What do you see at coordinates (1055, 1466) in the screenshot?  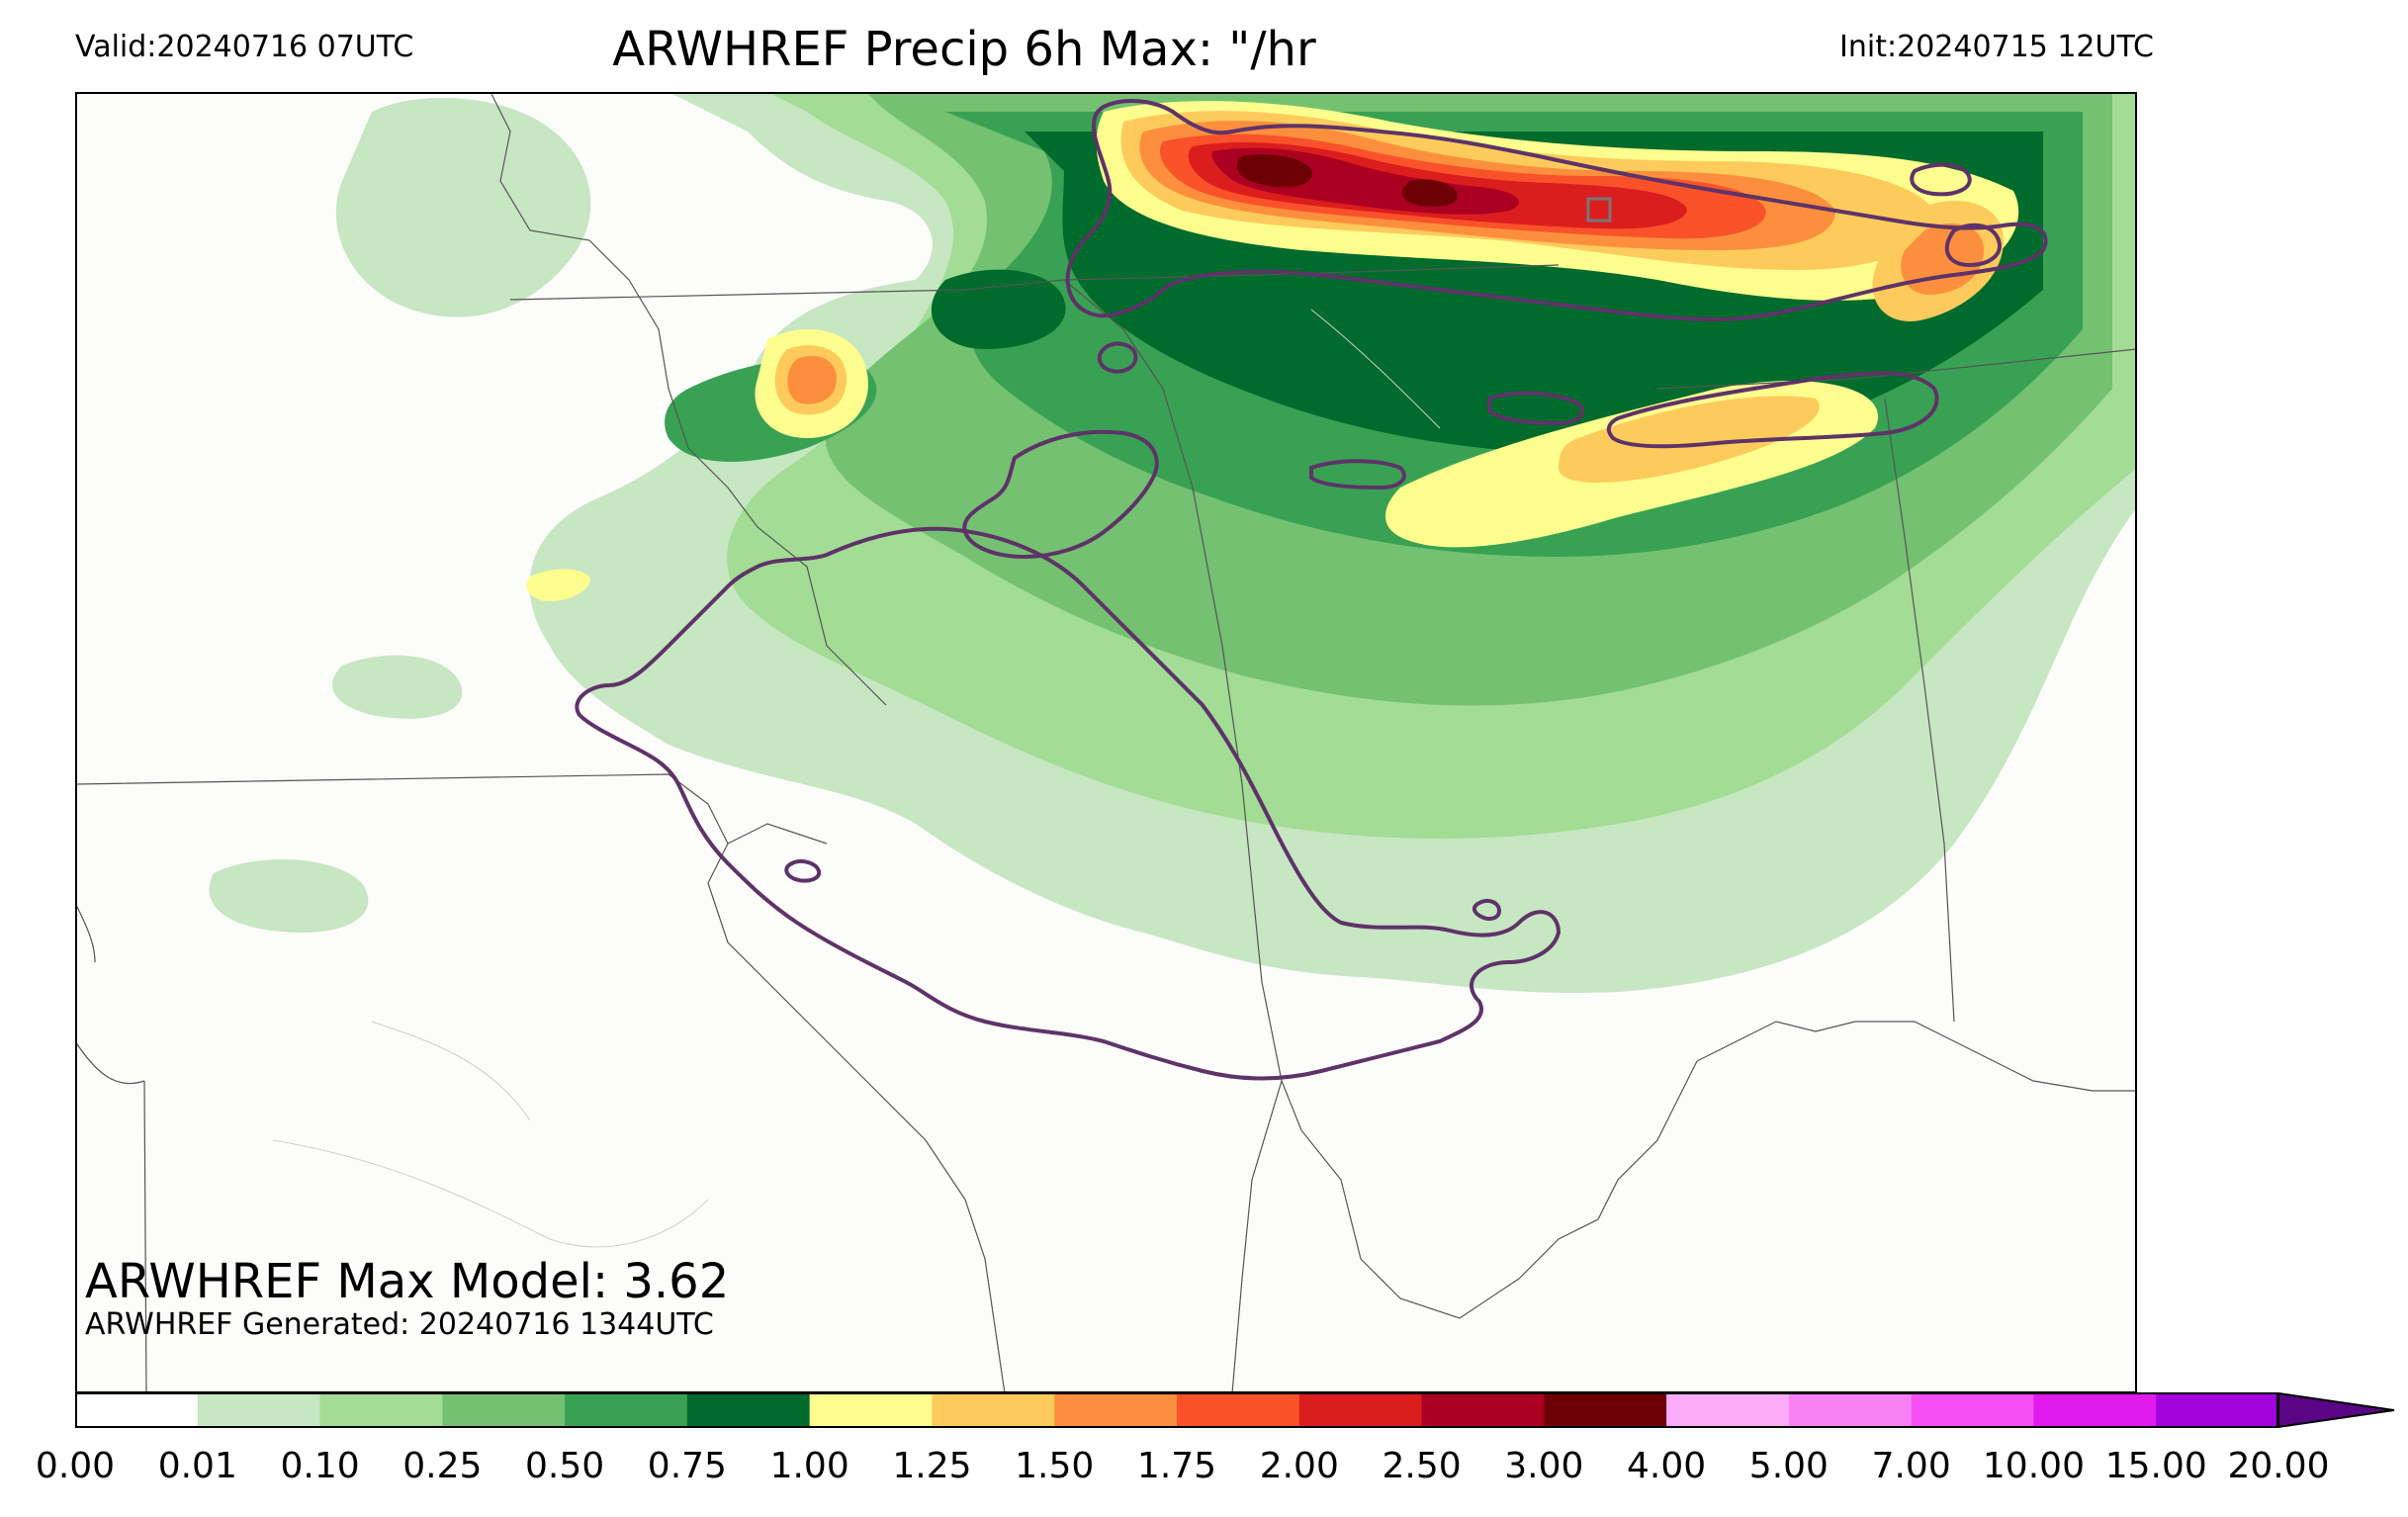 I see `colorbar-tick-label: 1.50` at bounding box center [1055, 1466].